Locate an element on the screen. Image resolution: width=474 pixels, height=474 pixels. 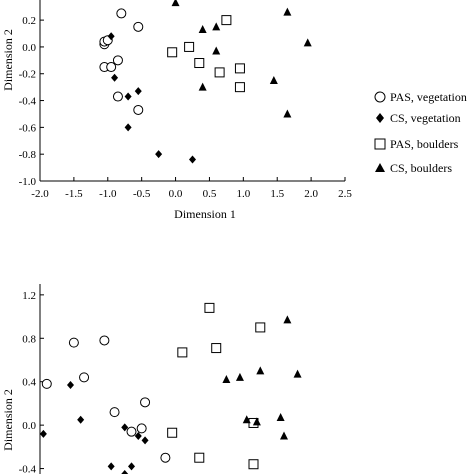
x-tick-label: -1.5 is located at coordinates (74, 194).